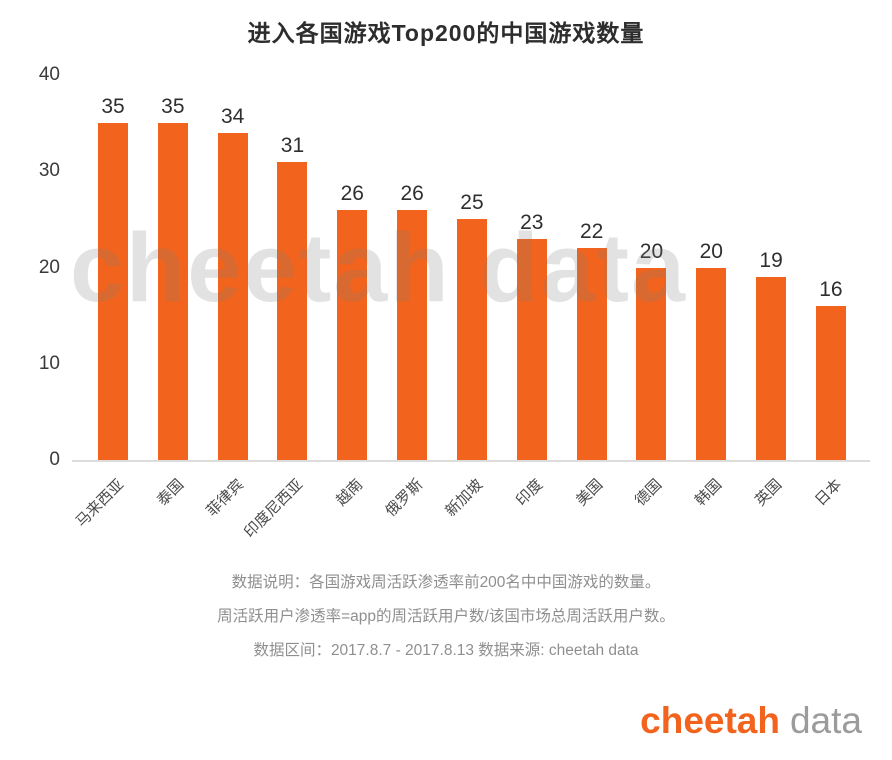 The height and width of the screenshot is (760, 892). Describe the element at coordinates (292, 145) in the screenshot. I see `bar-value-label: 31` at that location.